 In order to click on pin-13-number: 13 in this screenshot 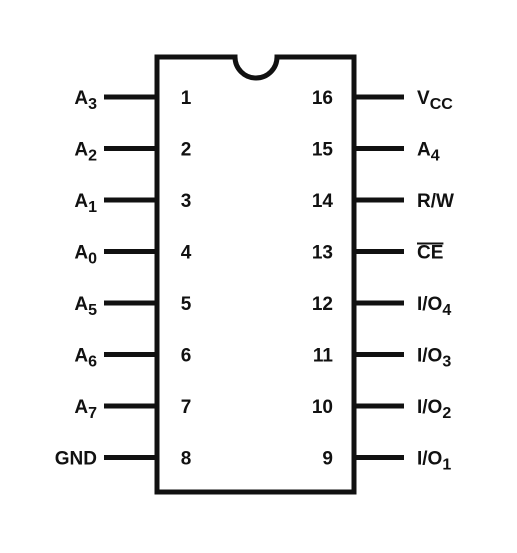, I will do `click(322, 253)`.